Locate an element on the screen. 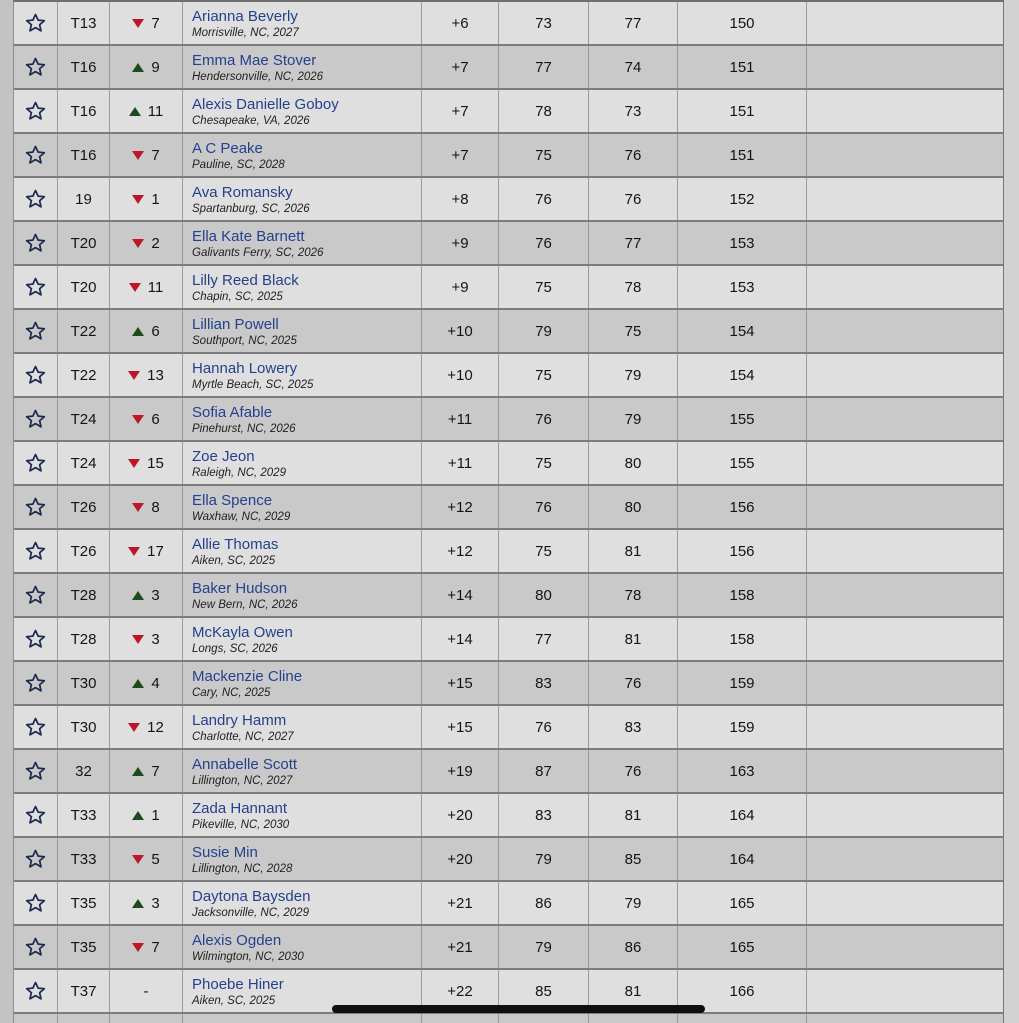 The width and height of the screenshot is (1019, 1023). round1-cell: 83 is located at coordinates (544, 683).